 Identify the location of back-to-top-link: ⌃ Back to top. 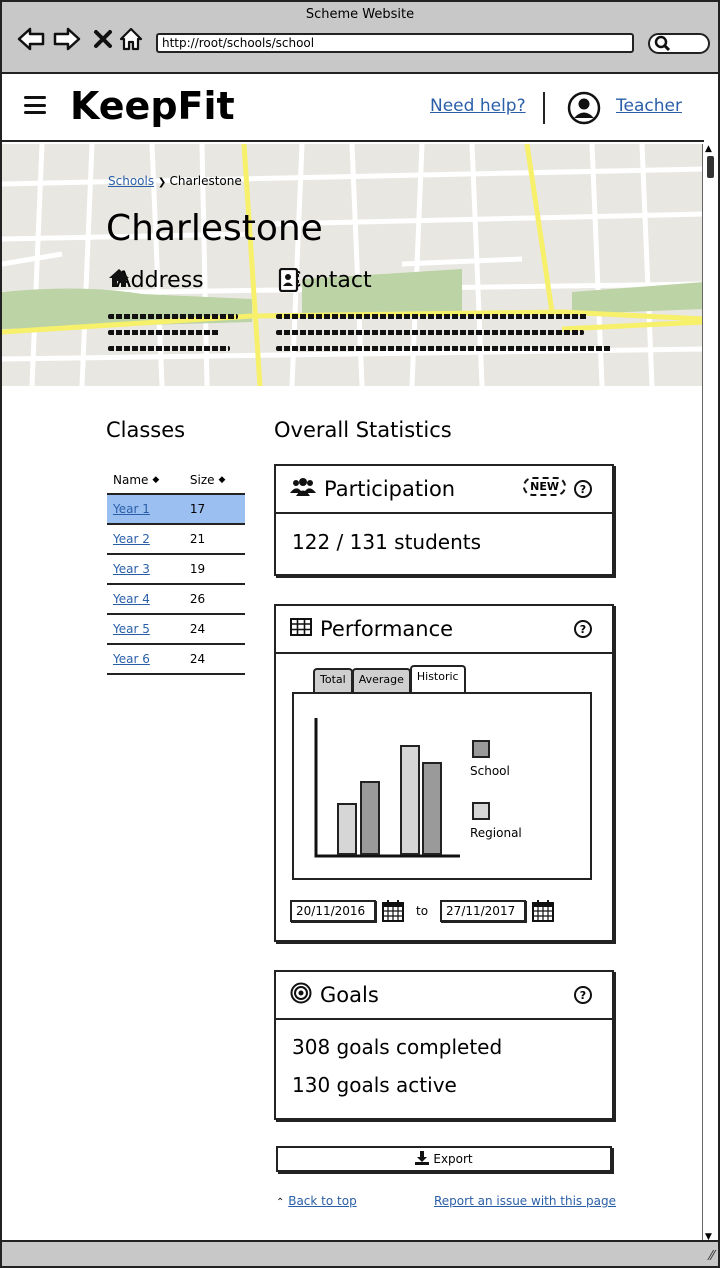
(316, 1201).